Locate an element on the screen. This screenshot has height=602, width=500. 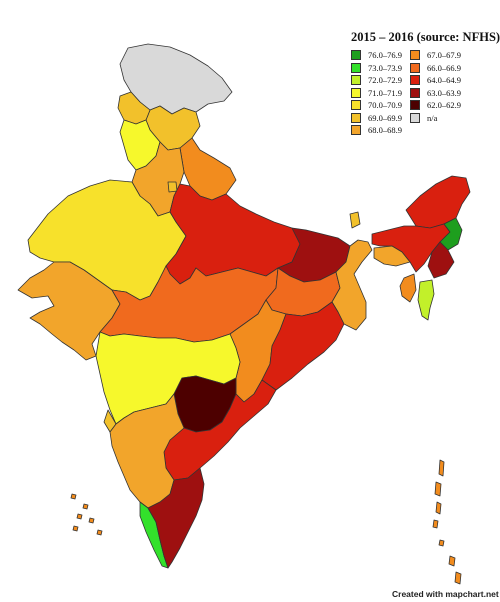
region-arunachal-pradesh is located at coordinates (438, 202).